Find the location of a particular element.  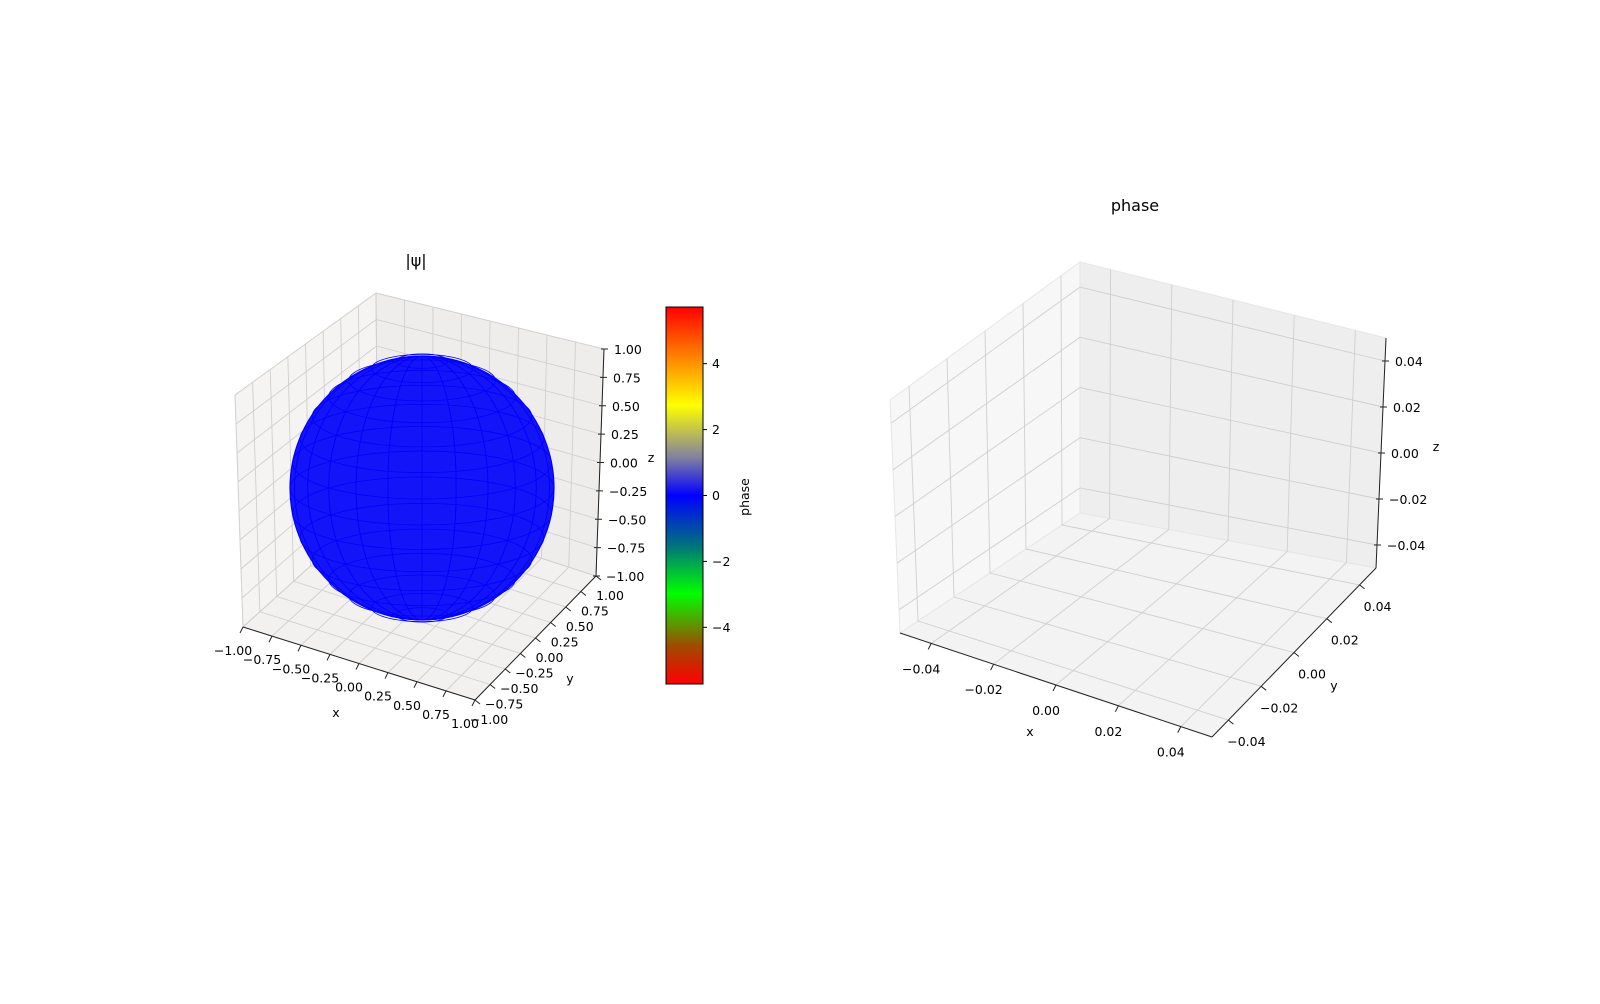

z-tick-label: 0.04 is located at coordinates (1409, 361).